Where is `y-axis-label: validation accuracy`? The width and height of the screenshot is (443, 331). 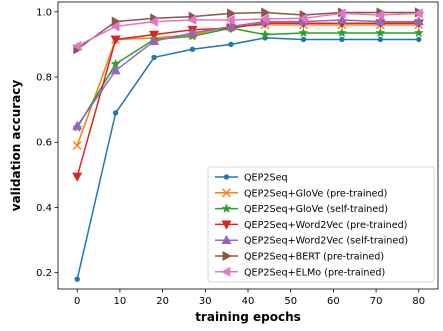 y-axis-label: validation accuracy is located at coordinates (16, 146).